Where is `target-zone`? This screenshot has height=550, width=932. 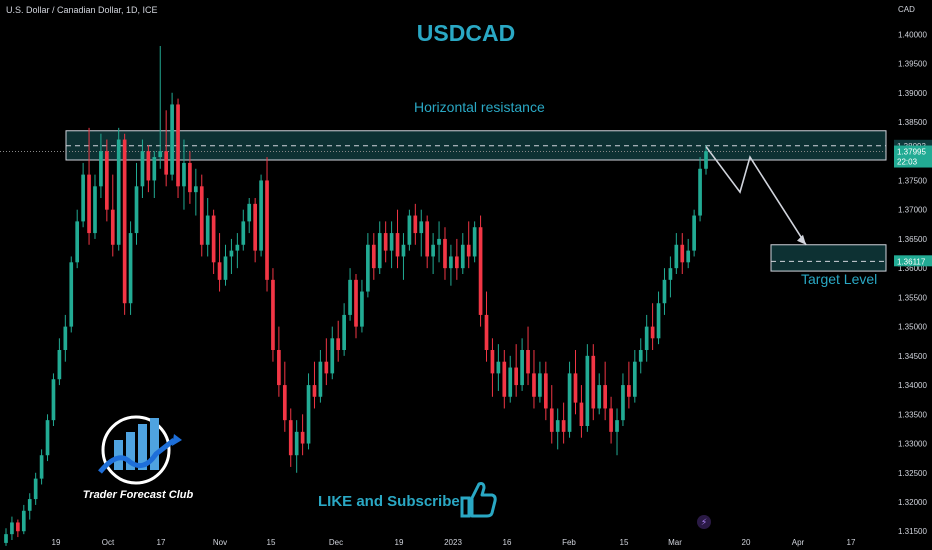 target-zone is located at coordinates (828, 258).